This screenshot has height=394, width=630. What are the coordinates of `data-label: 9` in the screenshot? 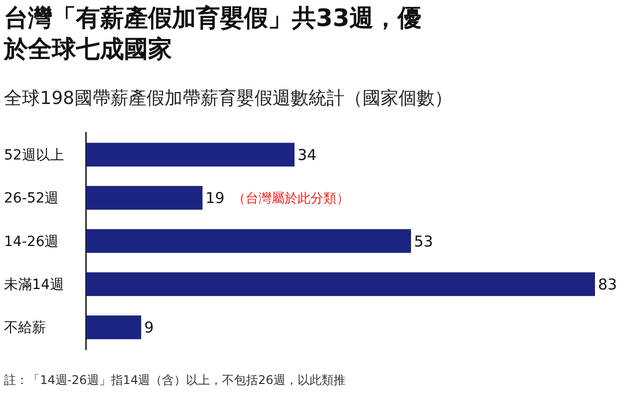 It's located at (149, 327).